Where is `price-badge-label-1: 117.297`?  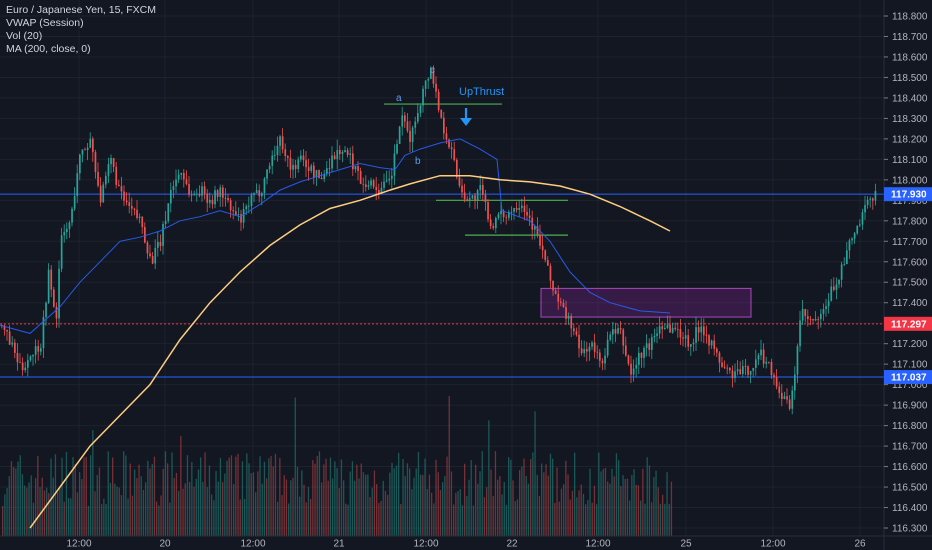 price-badge-label-1: 117.297 is located at coordinates (909, 324).